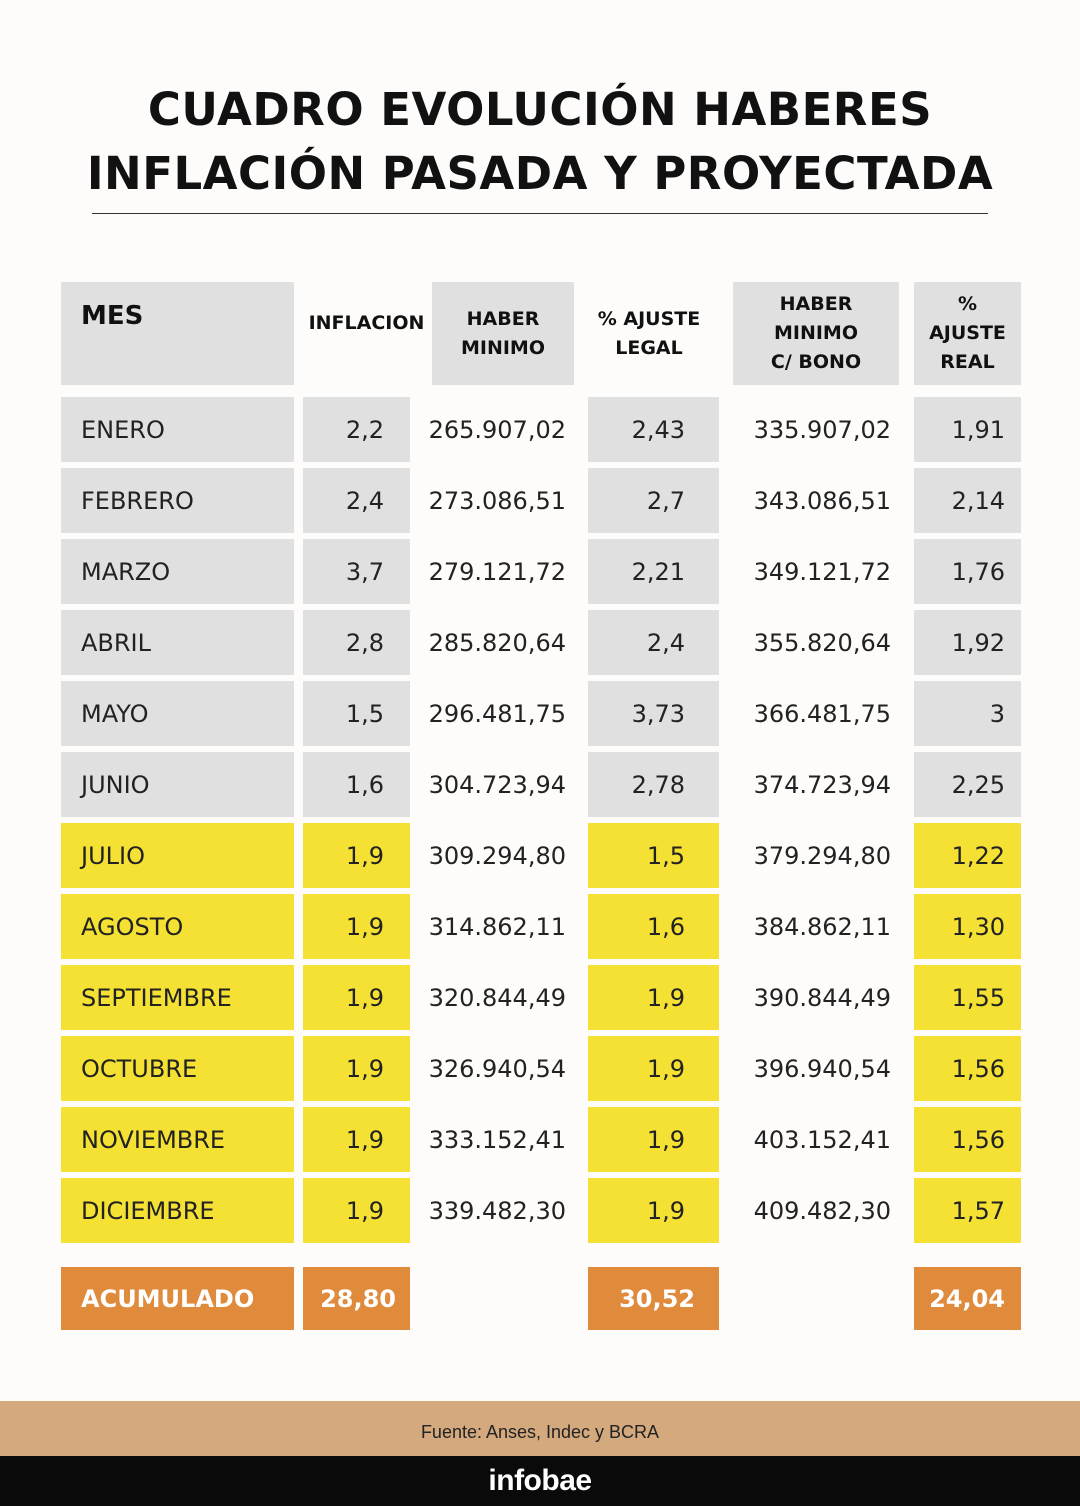 This screenshot has width=1080, height=1506. What do you see at coordinates (177, 926) in the screenshot?
I see `cell-mes: AGOSTO` at bounding box center [177, 926].